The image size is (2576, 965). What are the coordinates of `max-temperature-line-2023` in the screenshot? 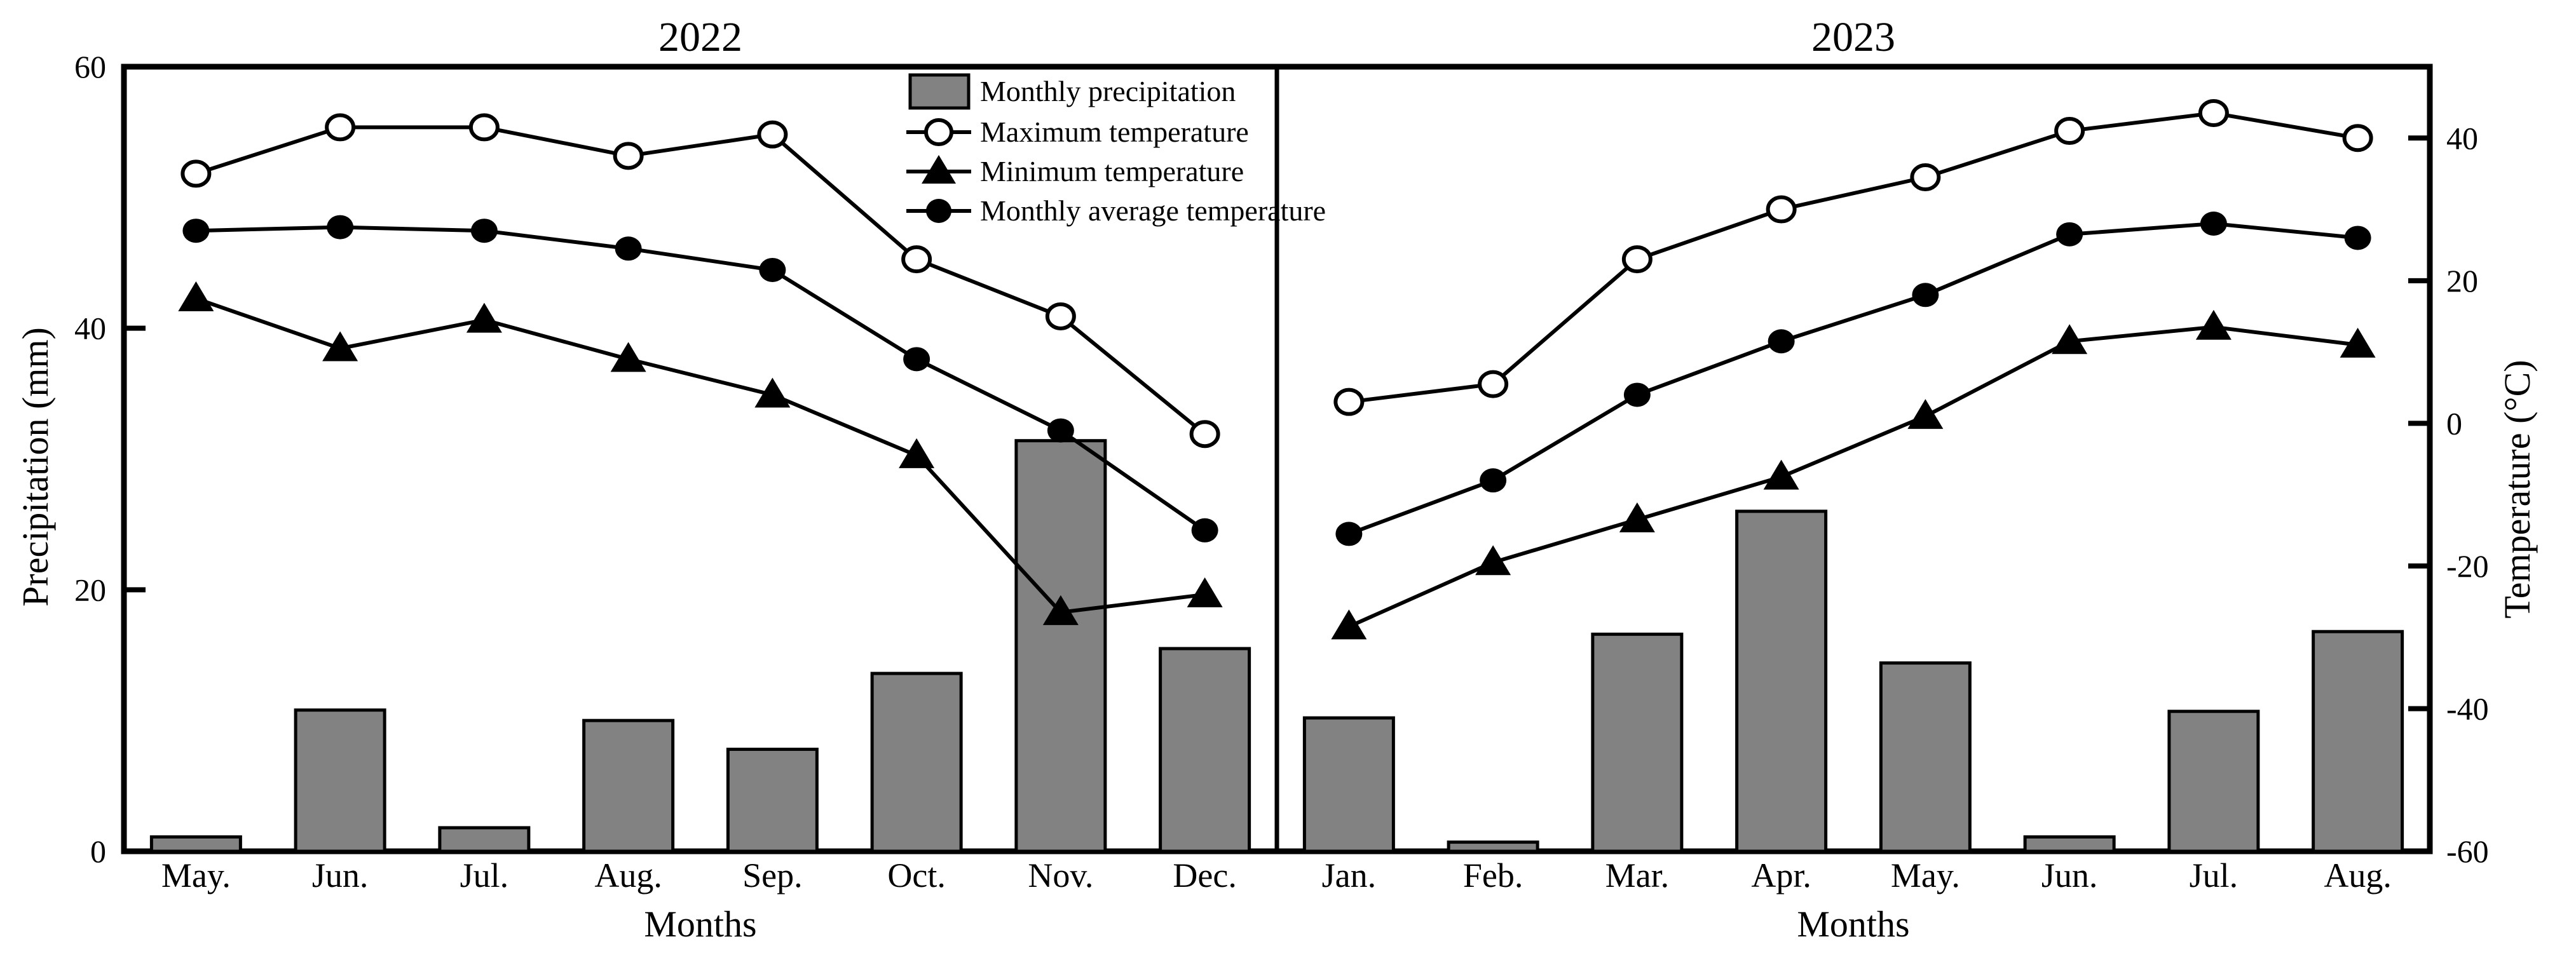 It's located at (1854, 257).